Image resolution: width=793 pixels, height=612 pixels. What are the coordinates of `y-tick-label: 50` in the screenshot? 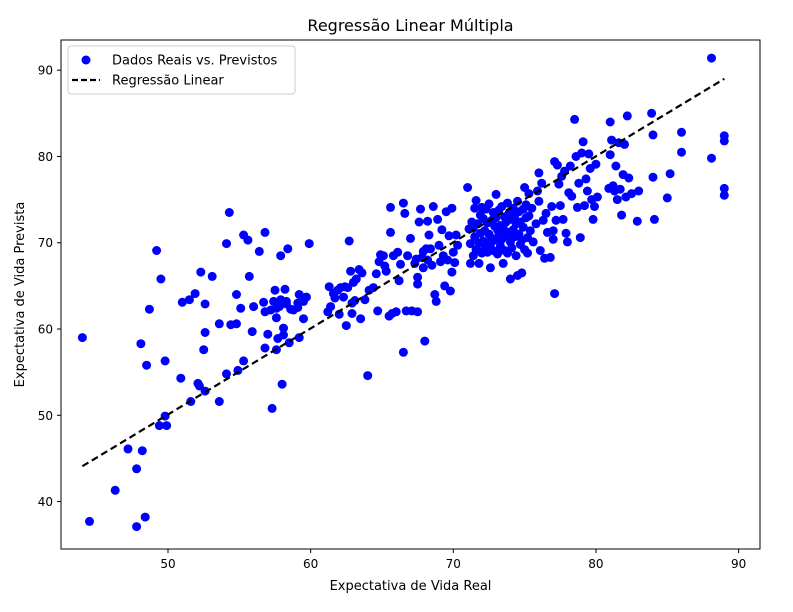 It's located at (45, 416).